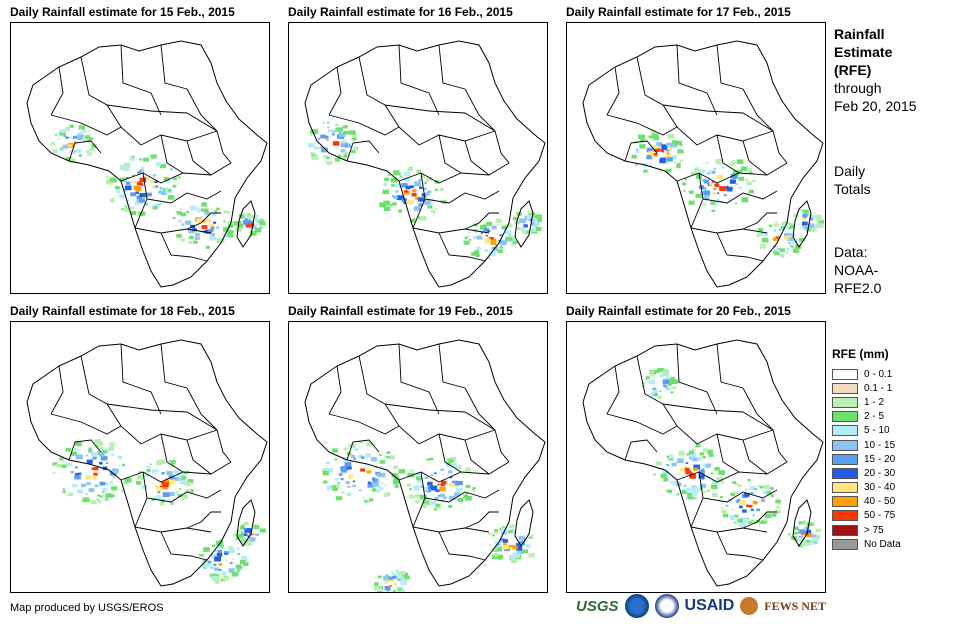 The width and height of the screenshot is (967, 626). I want to click on legend-swatch, so click(845, 502).